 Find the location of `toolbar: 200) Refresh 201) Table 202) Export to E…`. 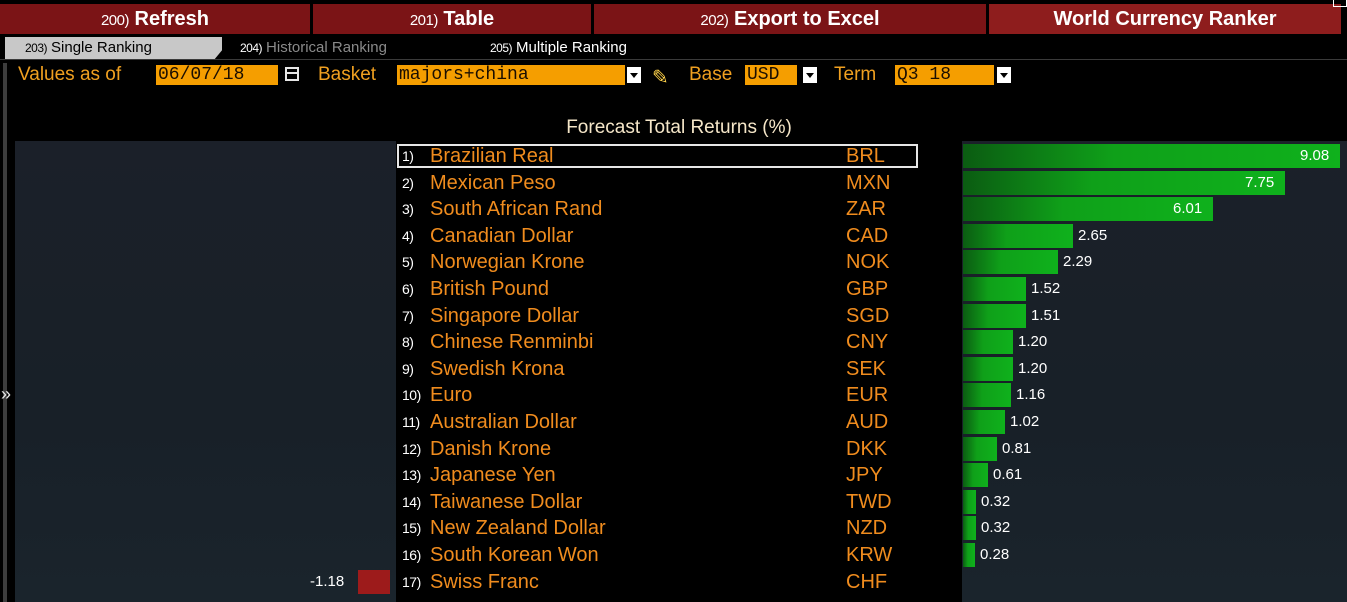

toolbar: 200) Refresh 201) Table 202) Export to E… is located at coordinates (673, 17).